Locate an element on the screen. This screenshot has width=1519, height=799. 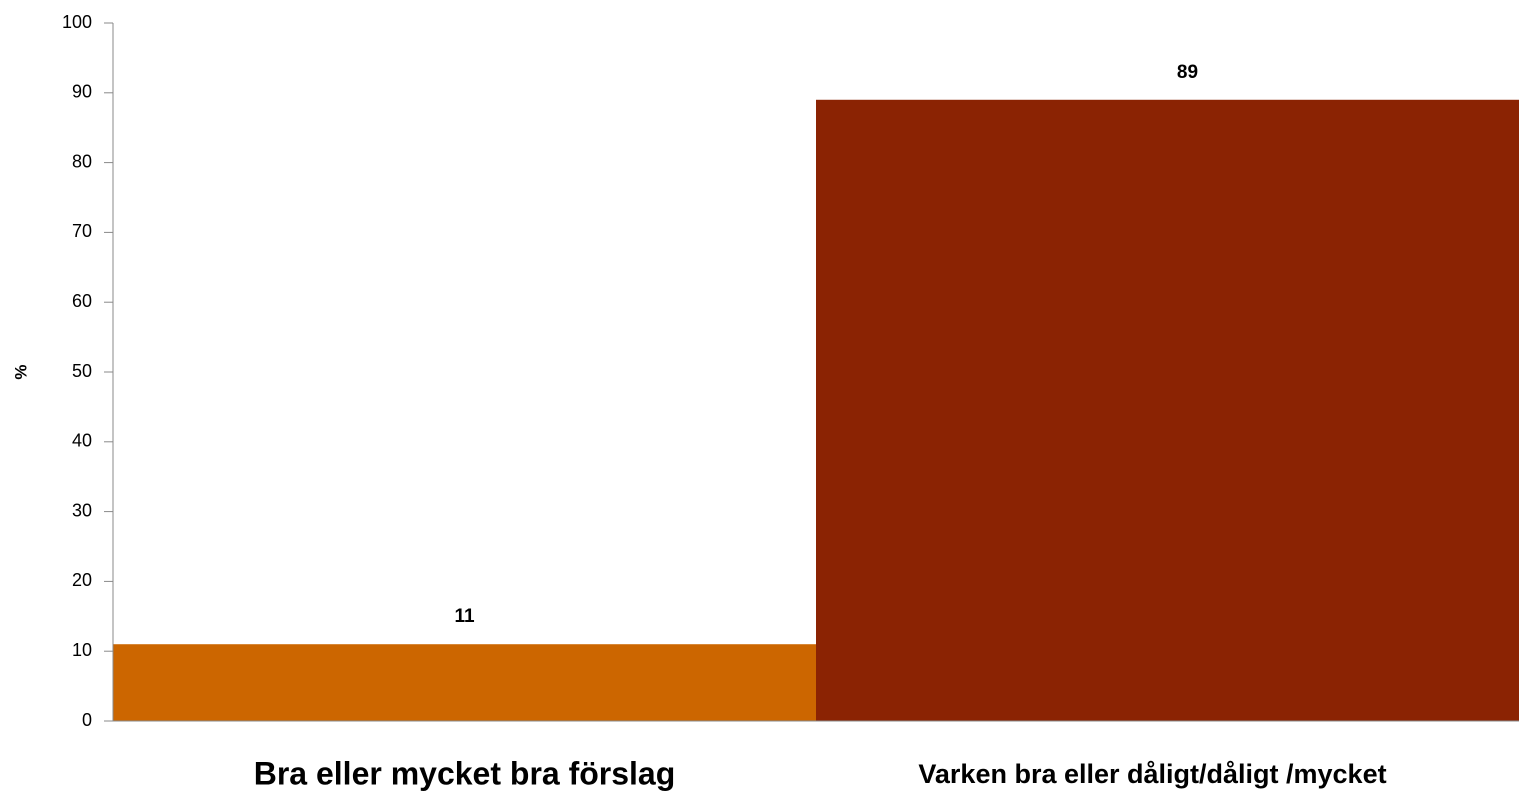
y-tick-label: 70 is located at coordinates (82, 231).